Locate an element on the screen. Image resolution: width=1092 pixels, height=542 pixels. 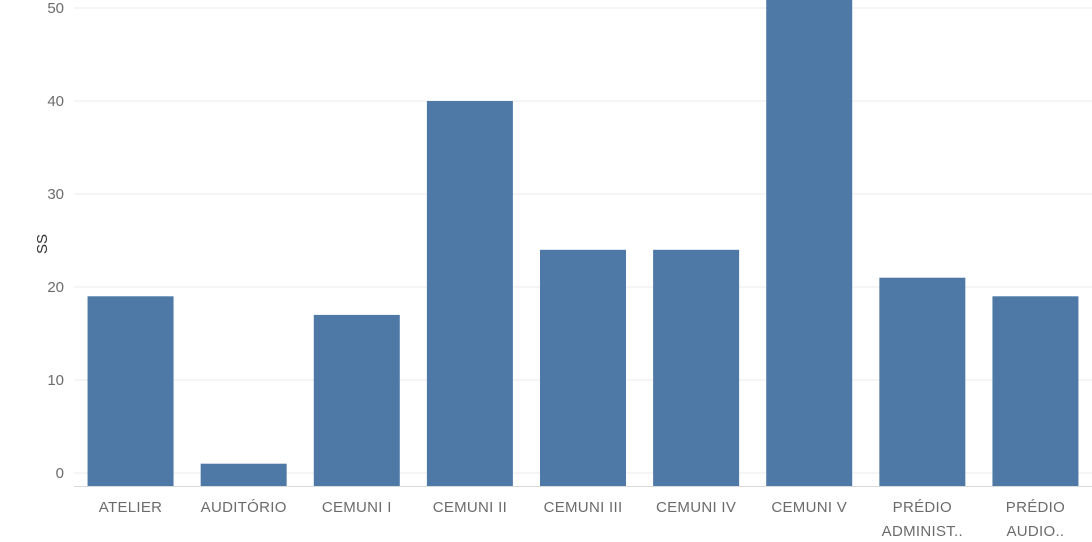
x-tick-label: CEMUNI III is located at coordinates (583, 507).